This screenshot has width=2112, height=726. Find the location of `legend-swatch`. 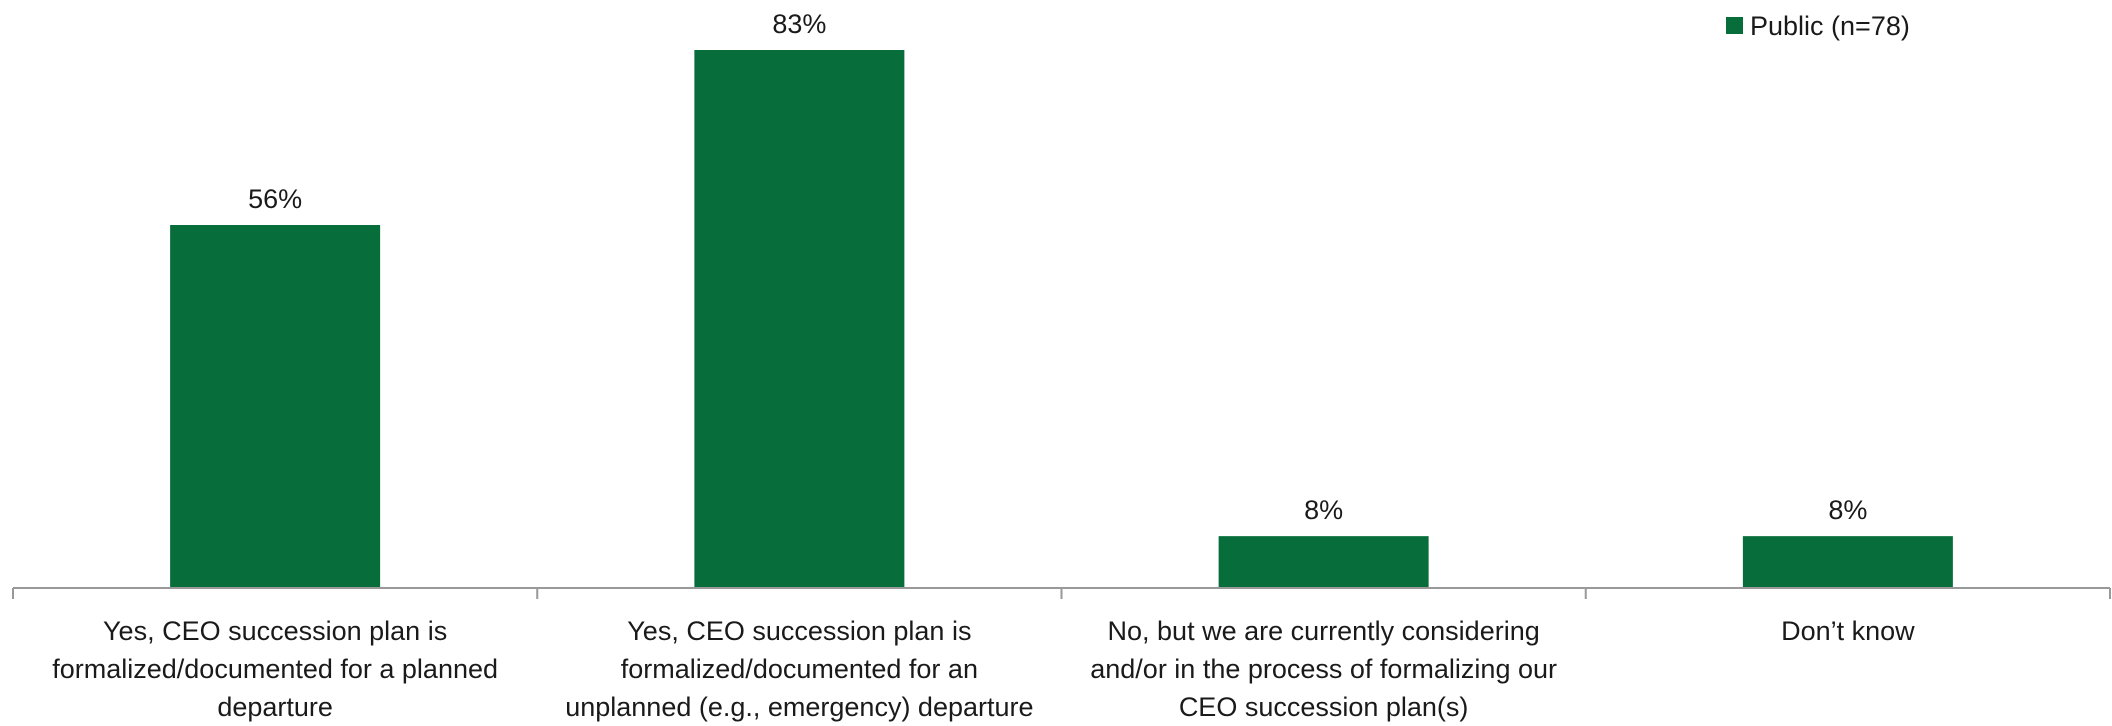

legend-swatch is located at coordinates (1734, 25).